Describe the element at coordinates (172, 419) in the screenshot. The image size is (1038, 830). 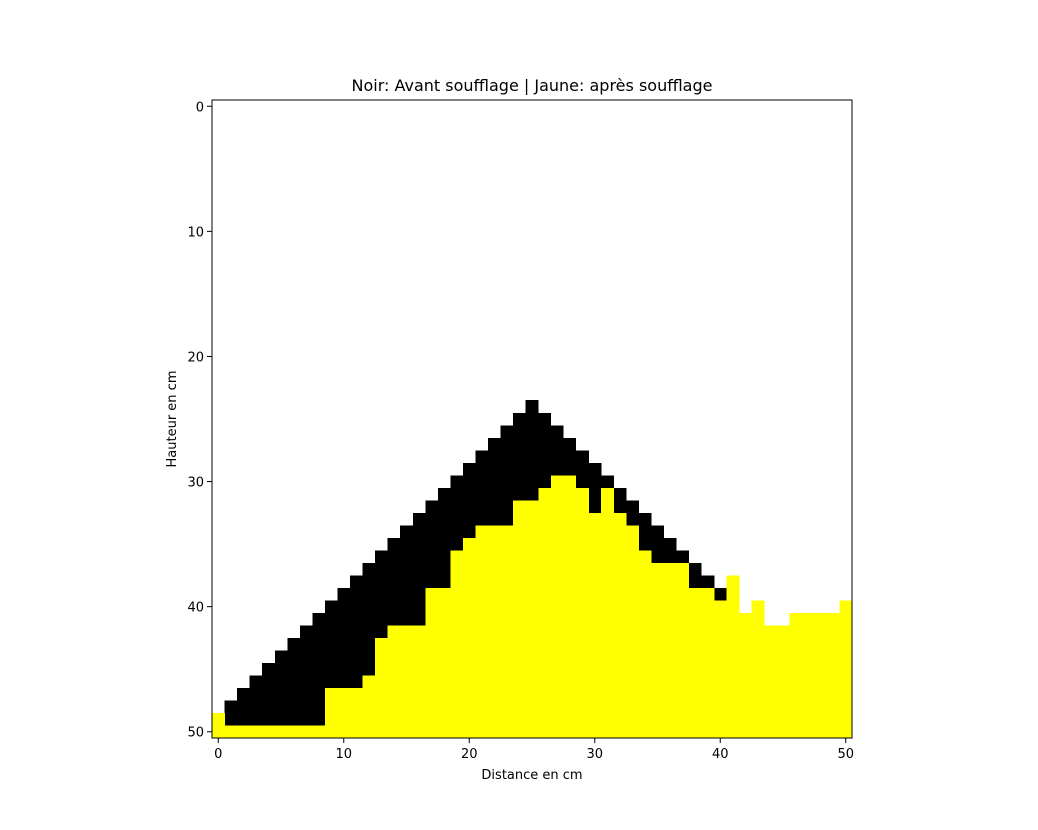
I see `y-axis-label: Hauteur en cm` at that location.